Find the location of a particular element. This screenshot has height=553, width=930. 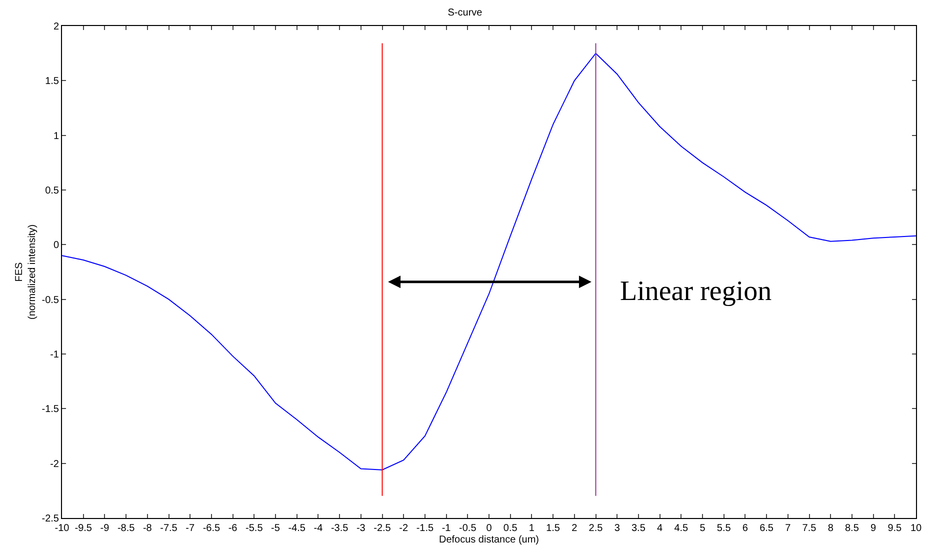

x-tick-label: 2 is located at coordinates (575, 528).